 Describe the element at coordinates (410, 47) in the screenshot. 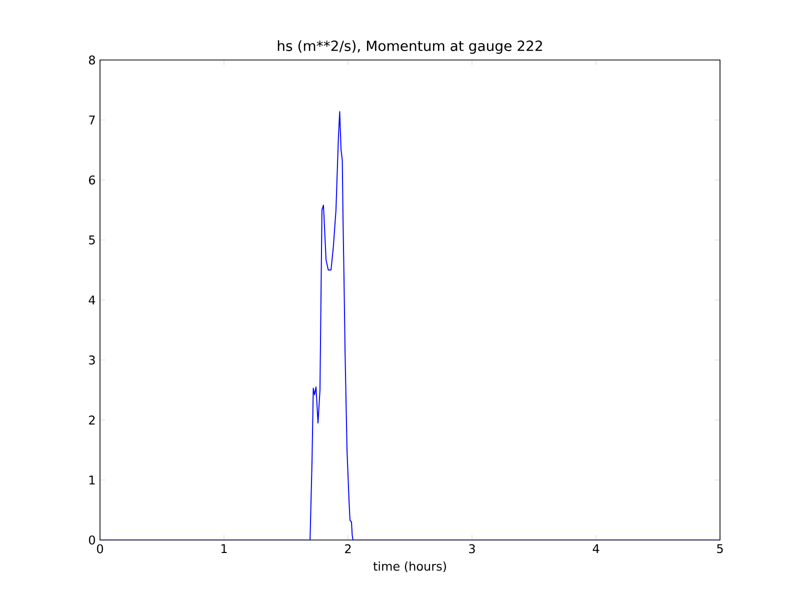

I see `chart-title: hs (m**2/s), Momentum at gauge 222` at that location.